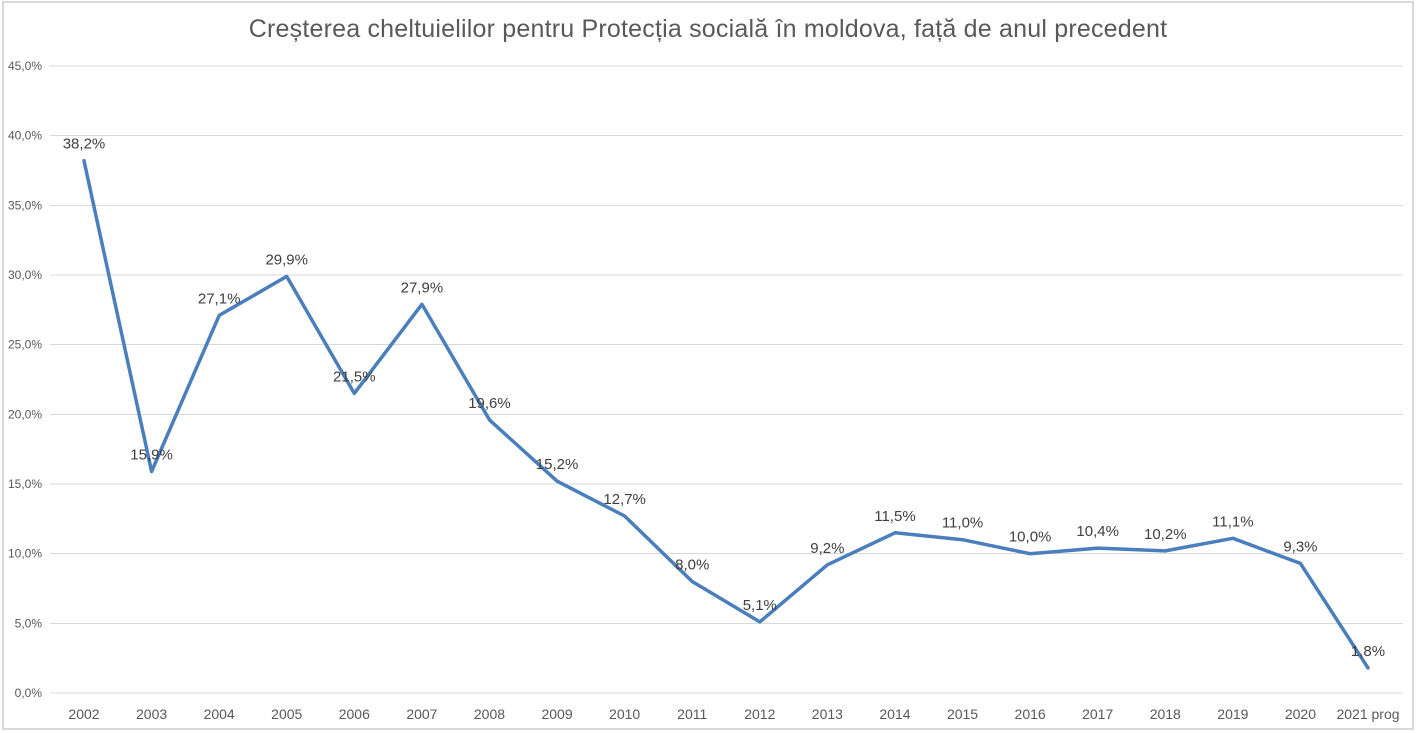 Image resolution: width=1416 pixels, height=733 pixels. Describe the element at coordinates (1300, 714) in the screenshot. I see `x-axis-tick-label: 2020` at that location.